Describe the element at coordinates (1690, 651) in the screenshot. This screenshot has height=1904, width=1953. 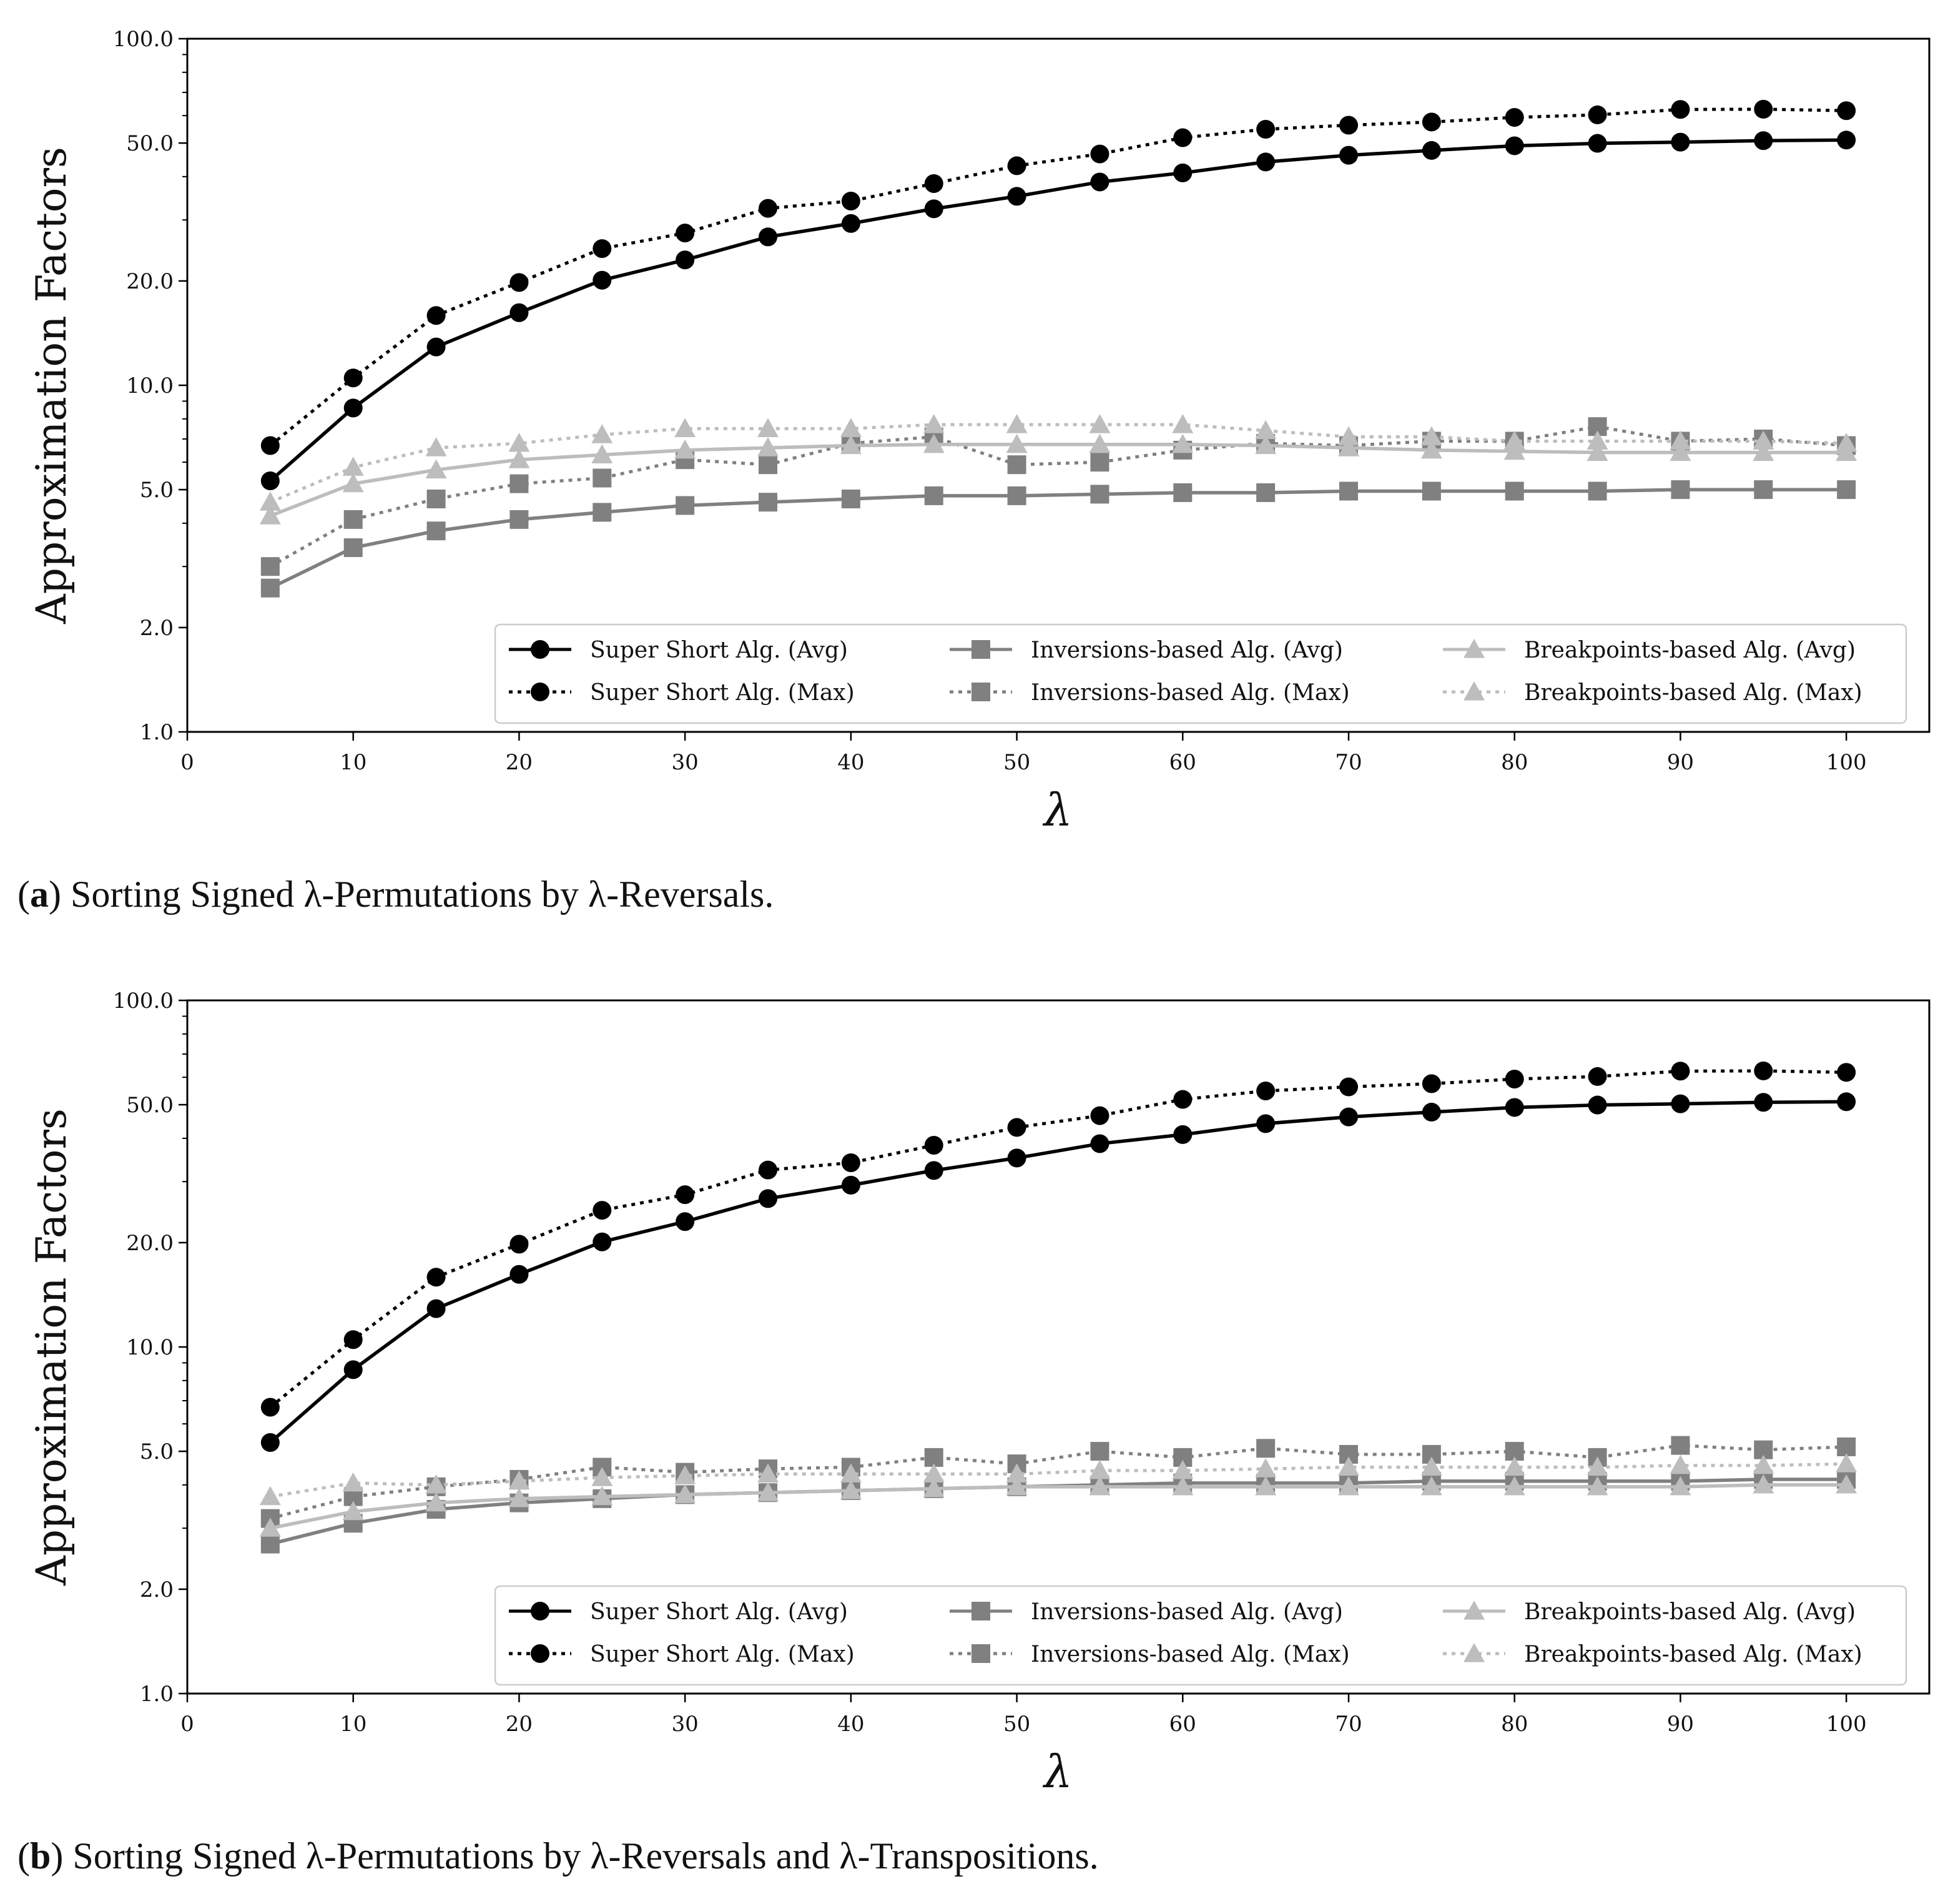
I see `legend-label: Breakpoints-based Alg. (Avg)` at that location.